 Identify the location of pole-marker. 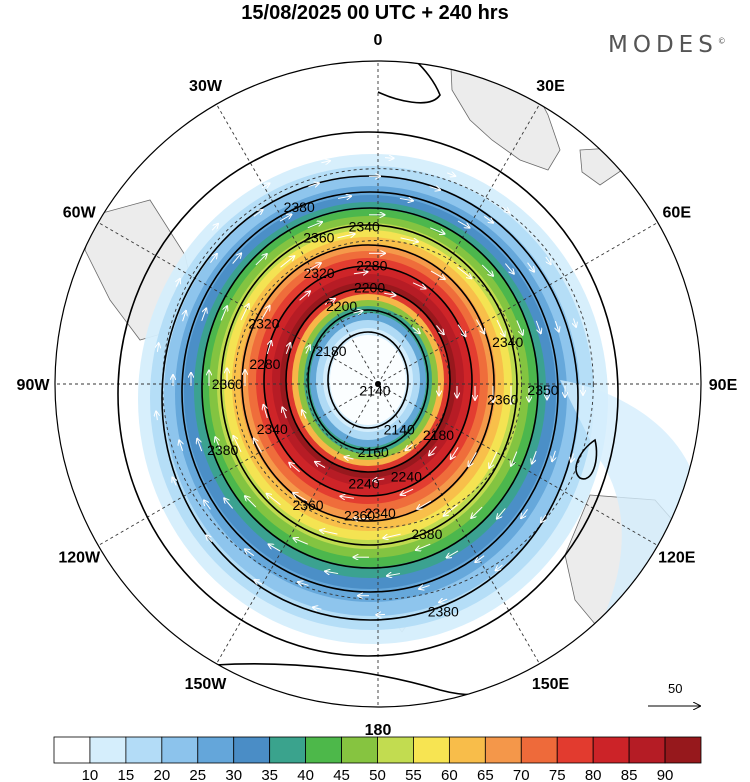
(378, 384).